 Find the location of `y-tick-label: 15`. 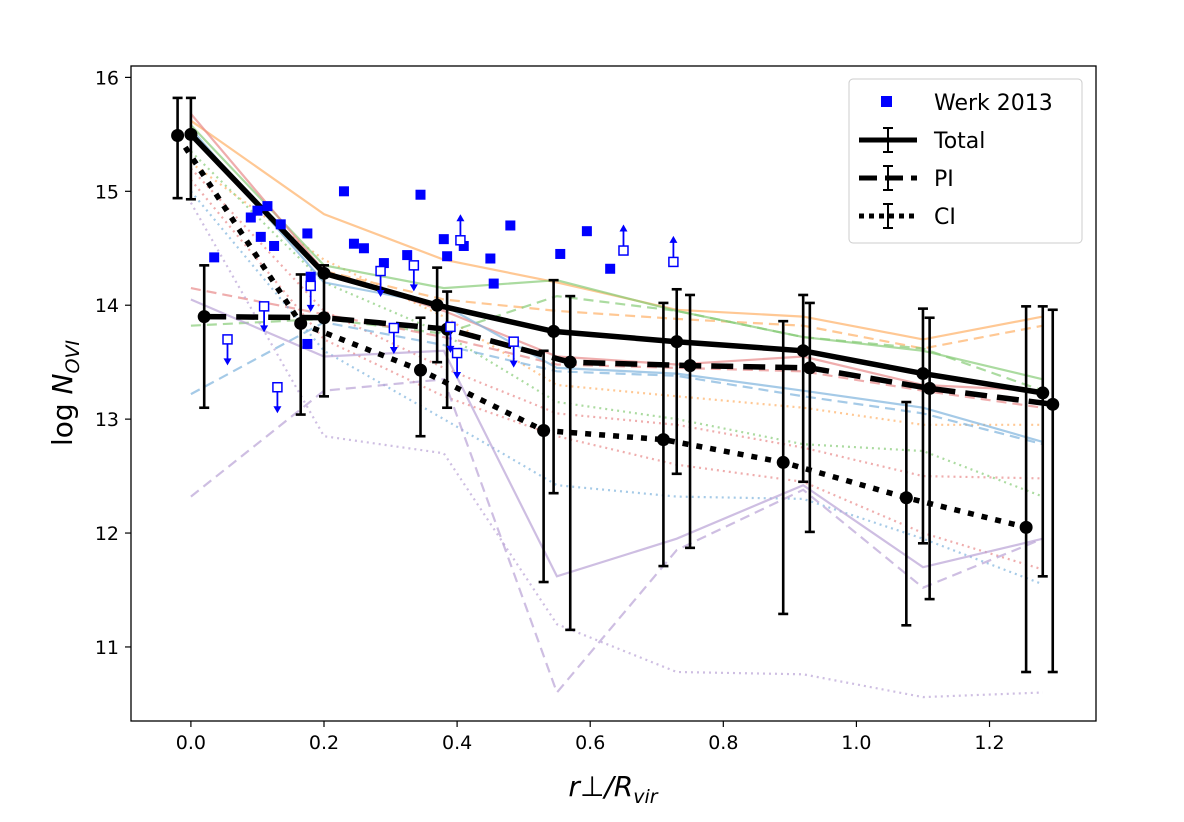

y-tick-label: 15 is located at coordinates (107, 192).